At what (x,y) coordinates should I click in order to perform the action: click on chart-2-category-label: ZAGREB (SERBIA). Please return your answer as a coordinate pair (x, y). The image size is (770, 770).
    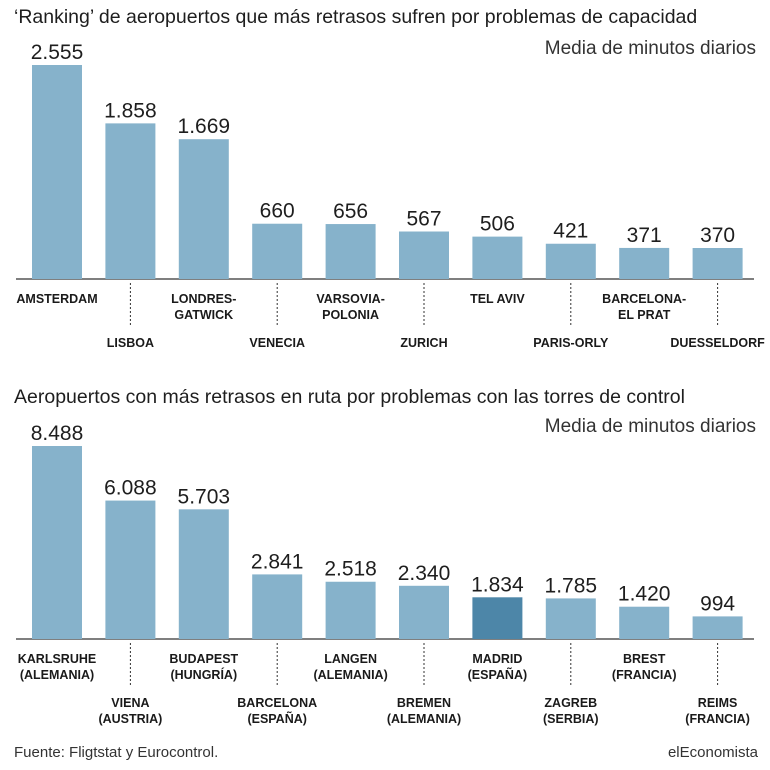
    Looking at the image, I should click on (571, 711).